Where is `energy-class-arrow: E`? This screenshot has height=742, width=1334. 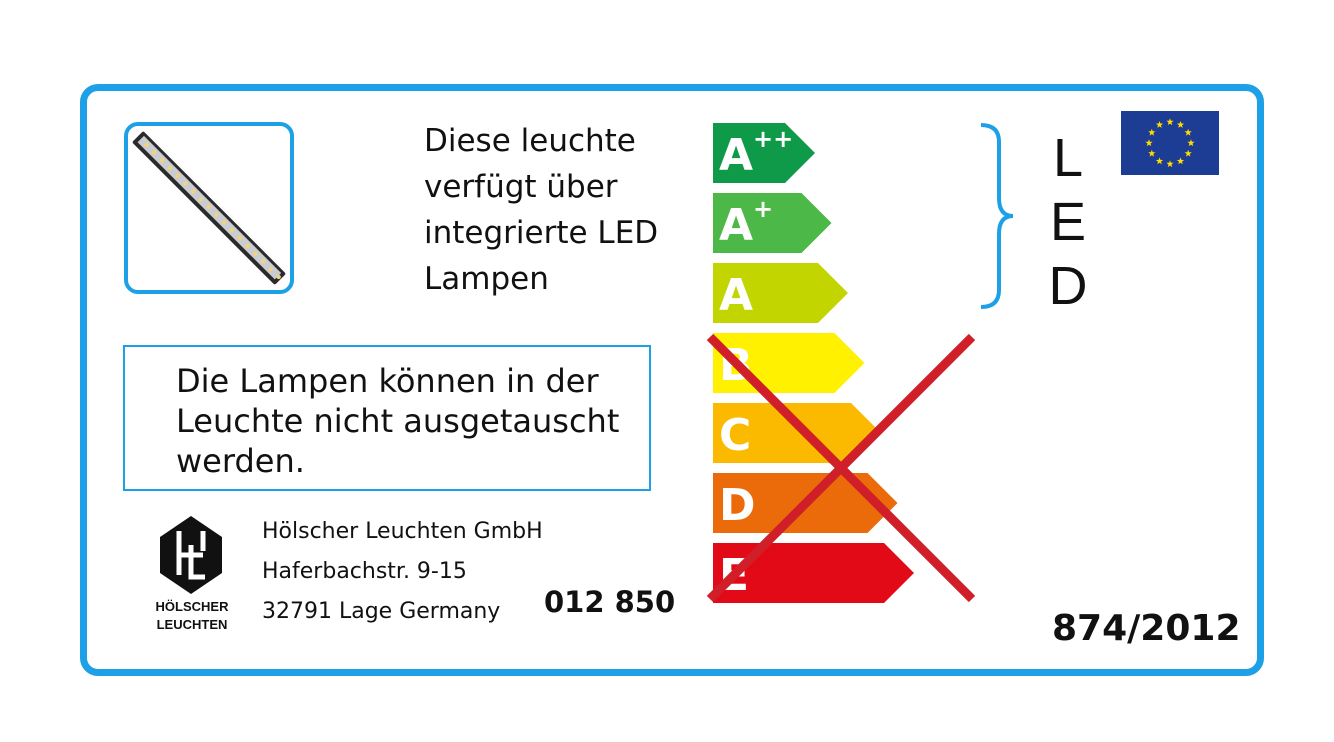 energy-class-arrow: E is located at coordinates (813, 573).